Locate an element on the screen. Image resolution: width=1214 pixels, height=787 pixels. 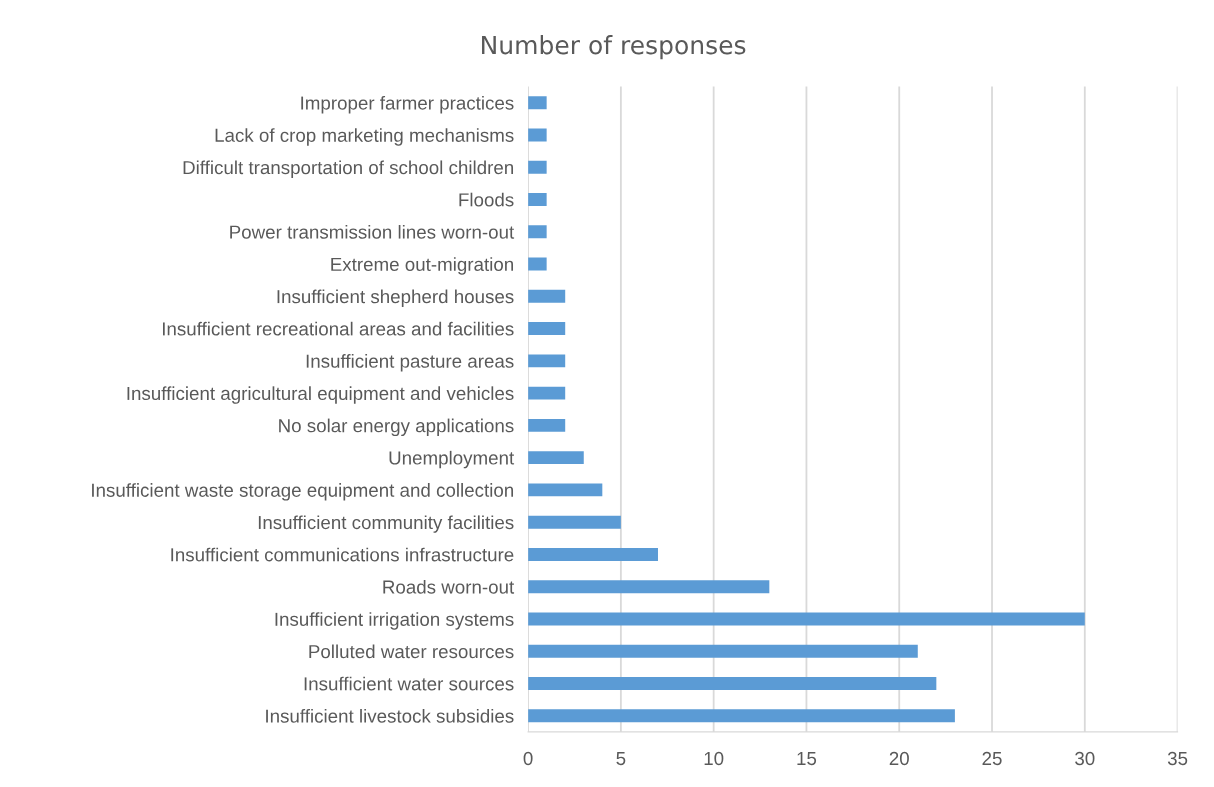
y-tick-label: Insufficient agricultural equipment and vehicles is located at coordinates (320, 395).